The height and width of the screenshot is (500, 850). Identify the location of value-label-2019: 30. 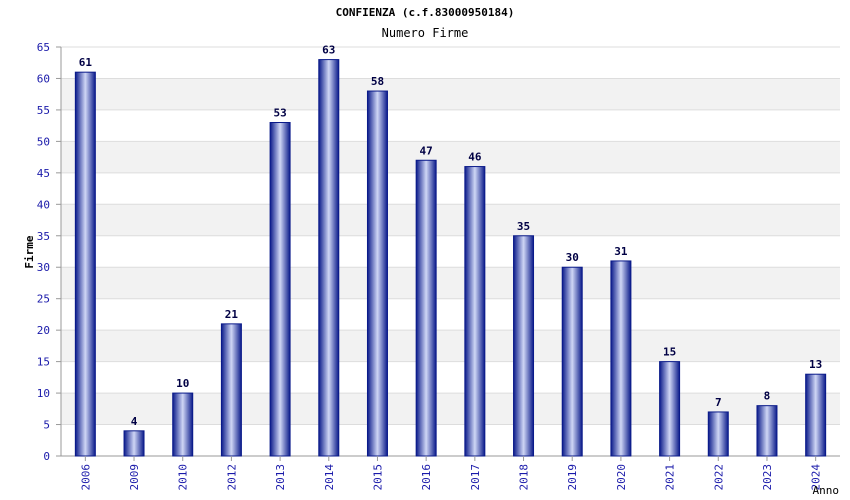
(572, 257).